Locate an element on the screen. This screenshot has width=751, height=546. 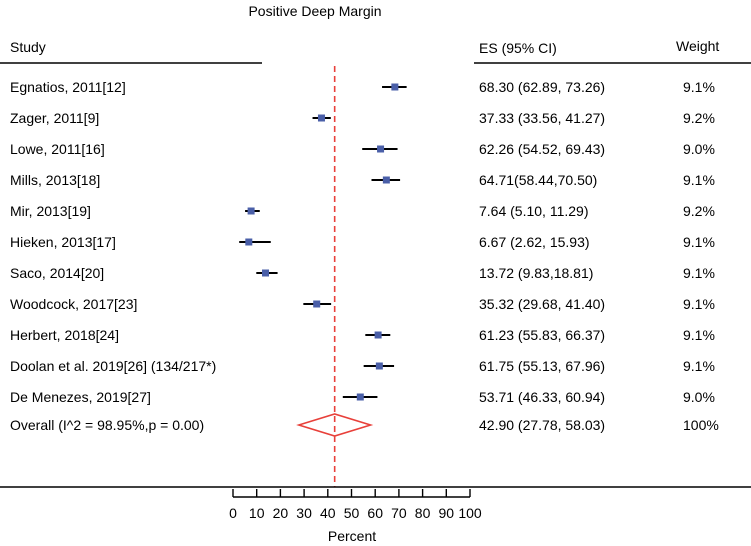
study-3-weight-value: 9.0% is located at coordinates (699, 149).